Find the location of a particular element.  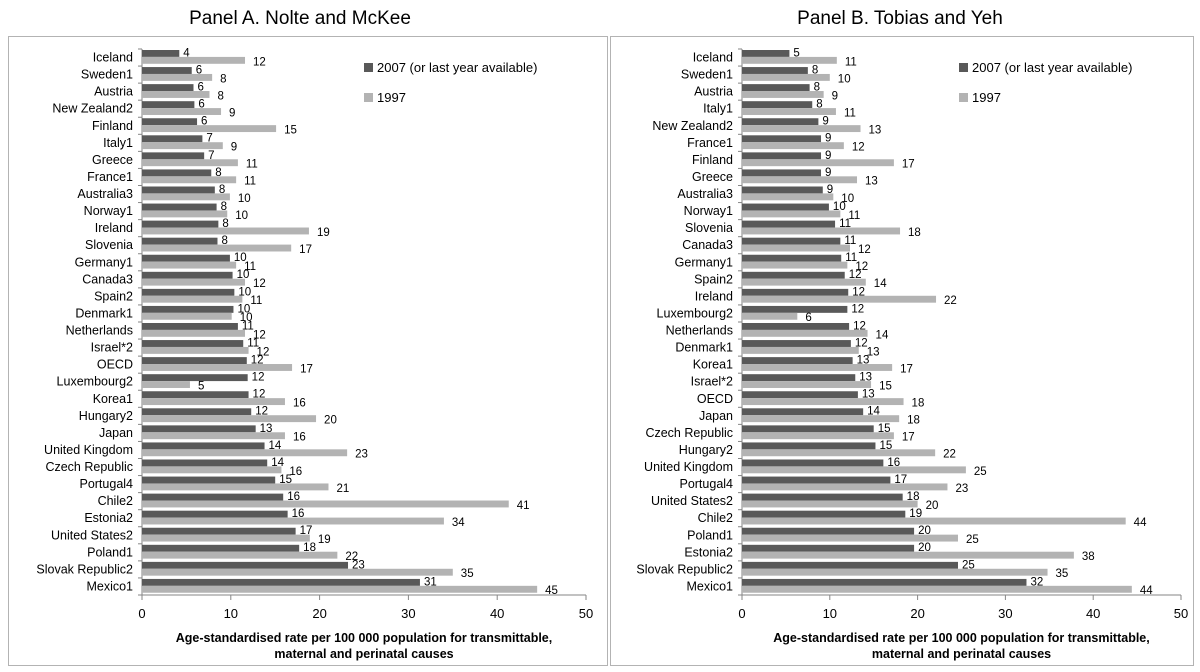

data-label-1997: 9 is located at coordinates (232, 113).